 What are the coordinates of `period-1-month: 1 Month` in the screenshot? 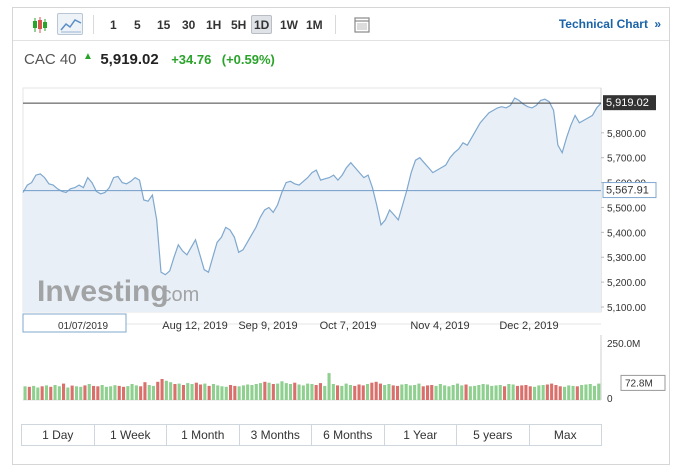 It's located at (203, 435).